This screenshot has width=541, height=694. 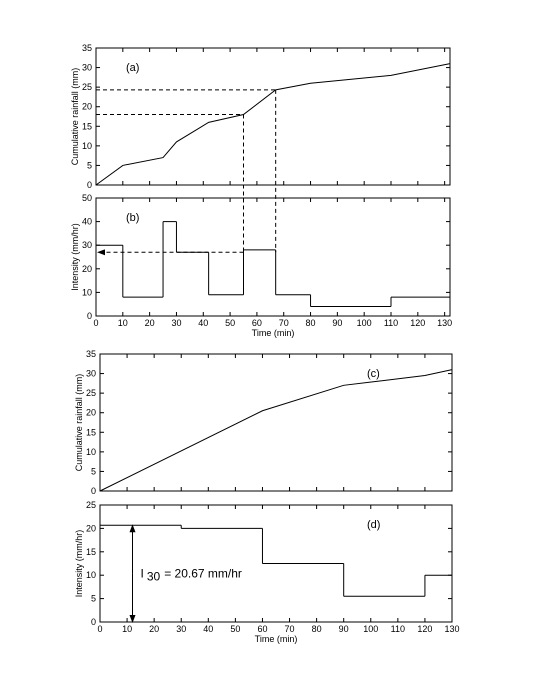 What do you see at coordinates (132, 218) in the screenshot?
I see `panel-label: (b)` at bounding box center [132, 218].